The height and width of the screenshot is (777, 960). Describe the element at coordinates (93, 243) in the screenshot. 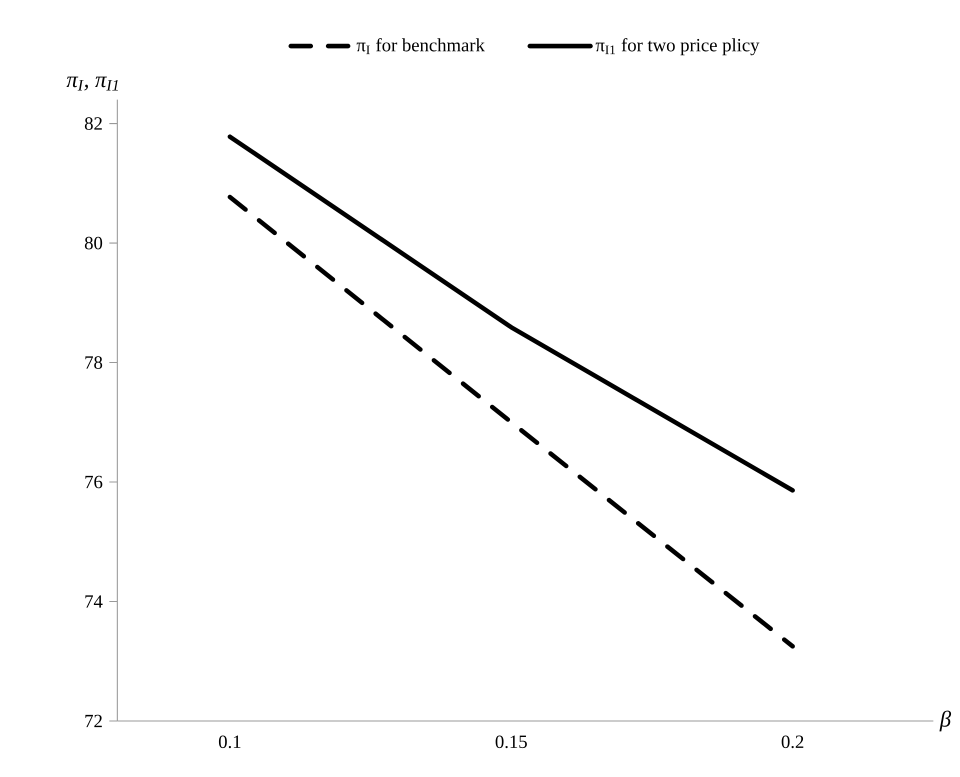

I see `y-tick-label: 80` at that location.